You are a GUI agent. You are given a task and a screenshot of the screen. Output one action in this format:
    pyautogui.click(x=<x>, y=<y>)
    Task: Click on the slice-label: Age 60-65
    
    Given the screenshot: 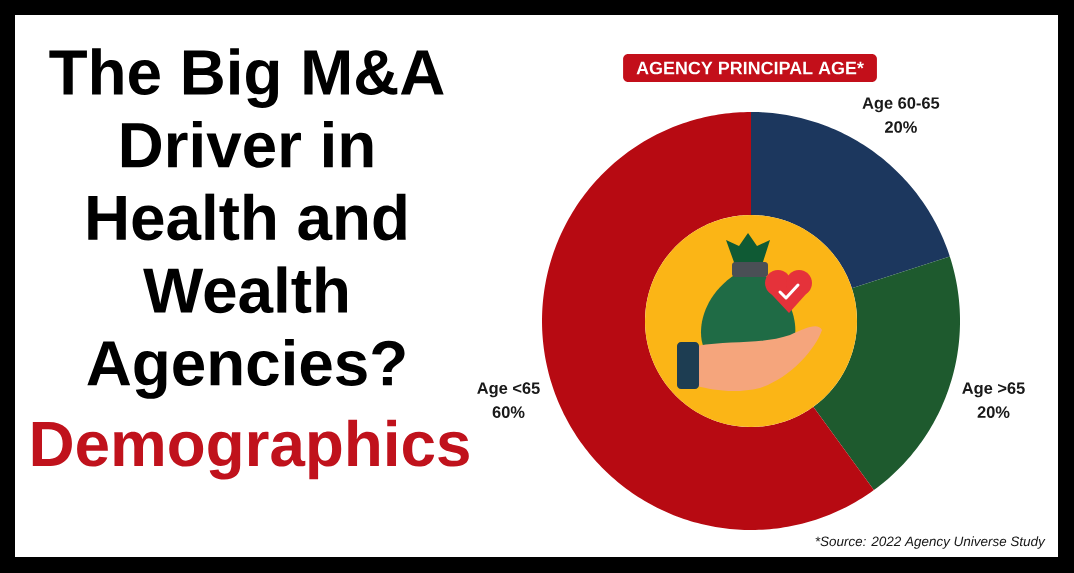 What is the action you would take?
    pyautogui.click(x=901, y=105)
    